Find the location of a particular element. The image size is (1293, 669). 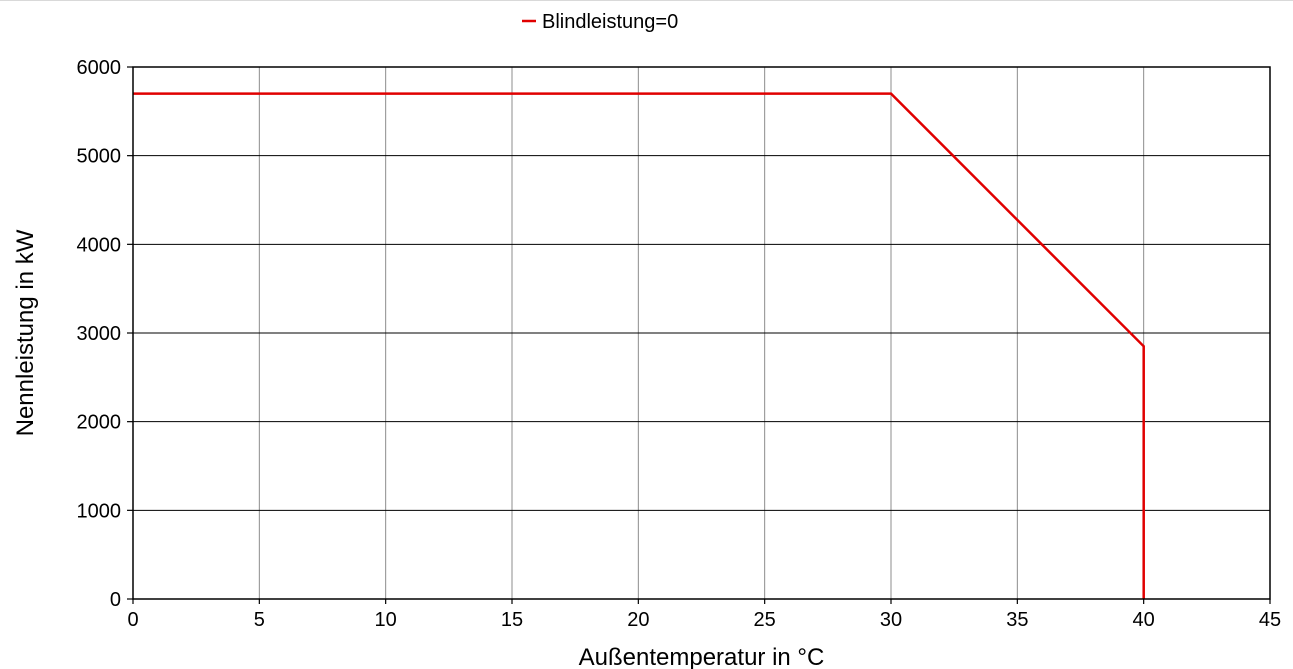

legend: Blindleistung=0 is located at coordinates (600, 22).